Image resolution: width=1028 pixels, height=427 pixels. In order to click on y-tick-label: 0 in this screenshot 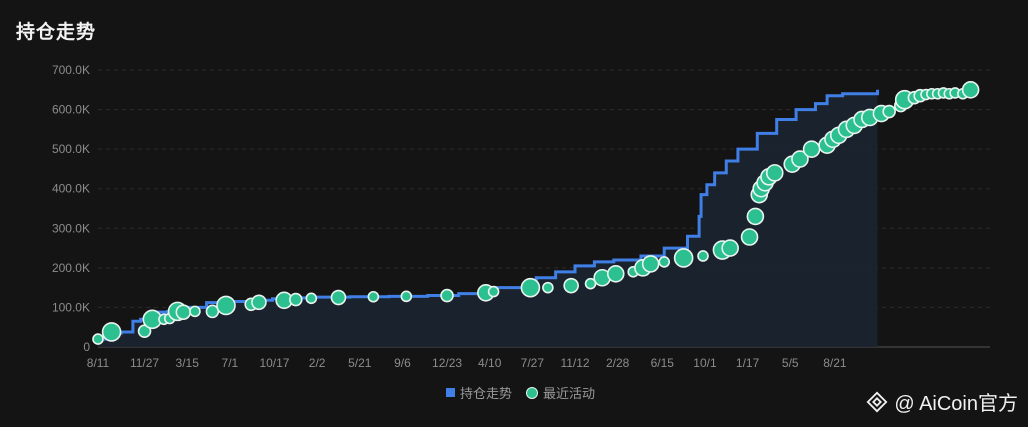, I will do `click(86, 347)`.